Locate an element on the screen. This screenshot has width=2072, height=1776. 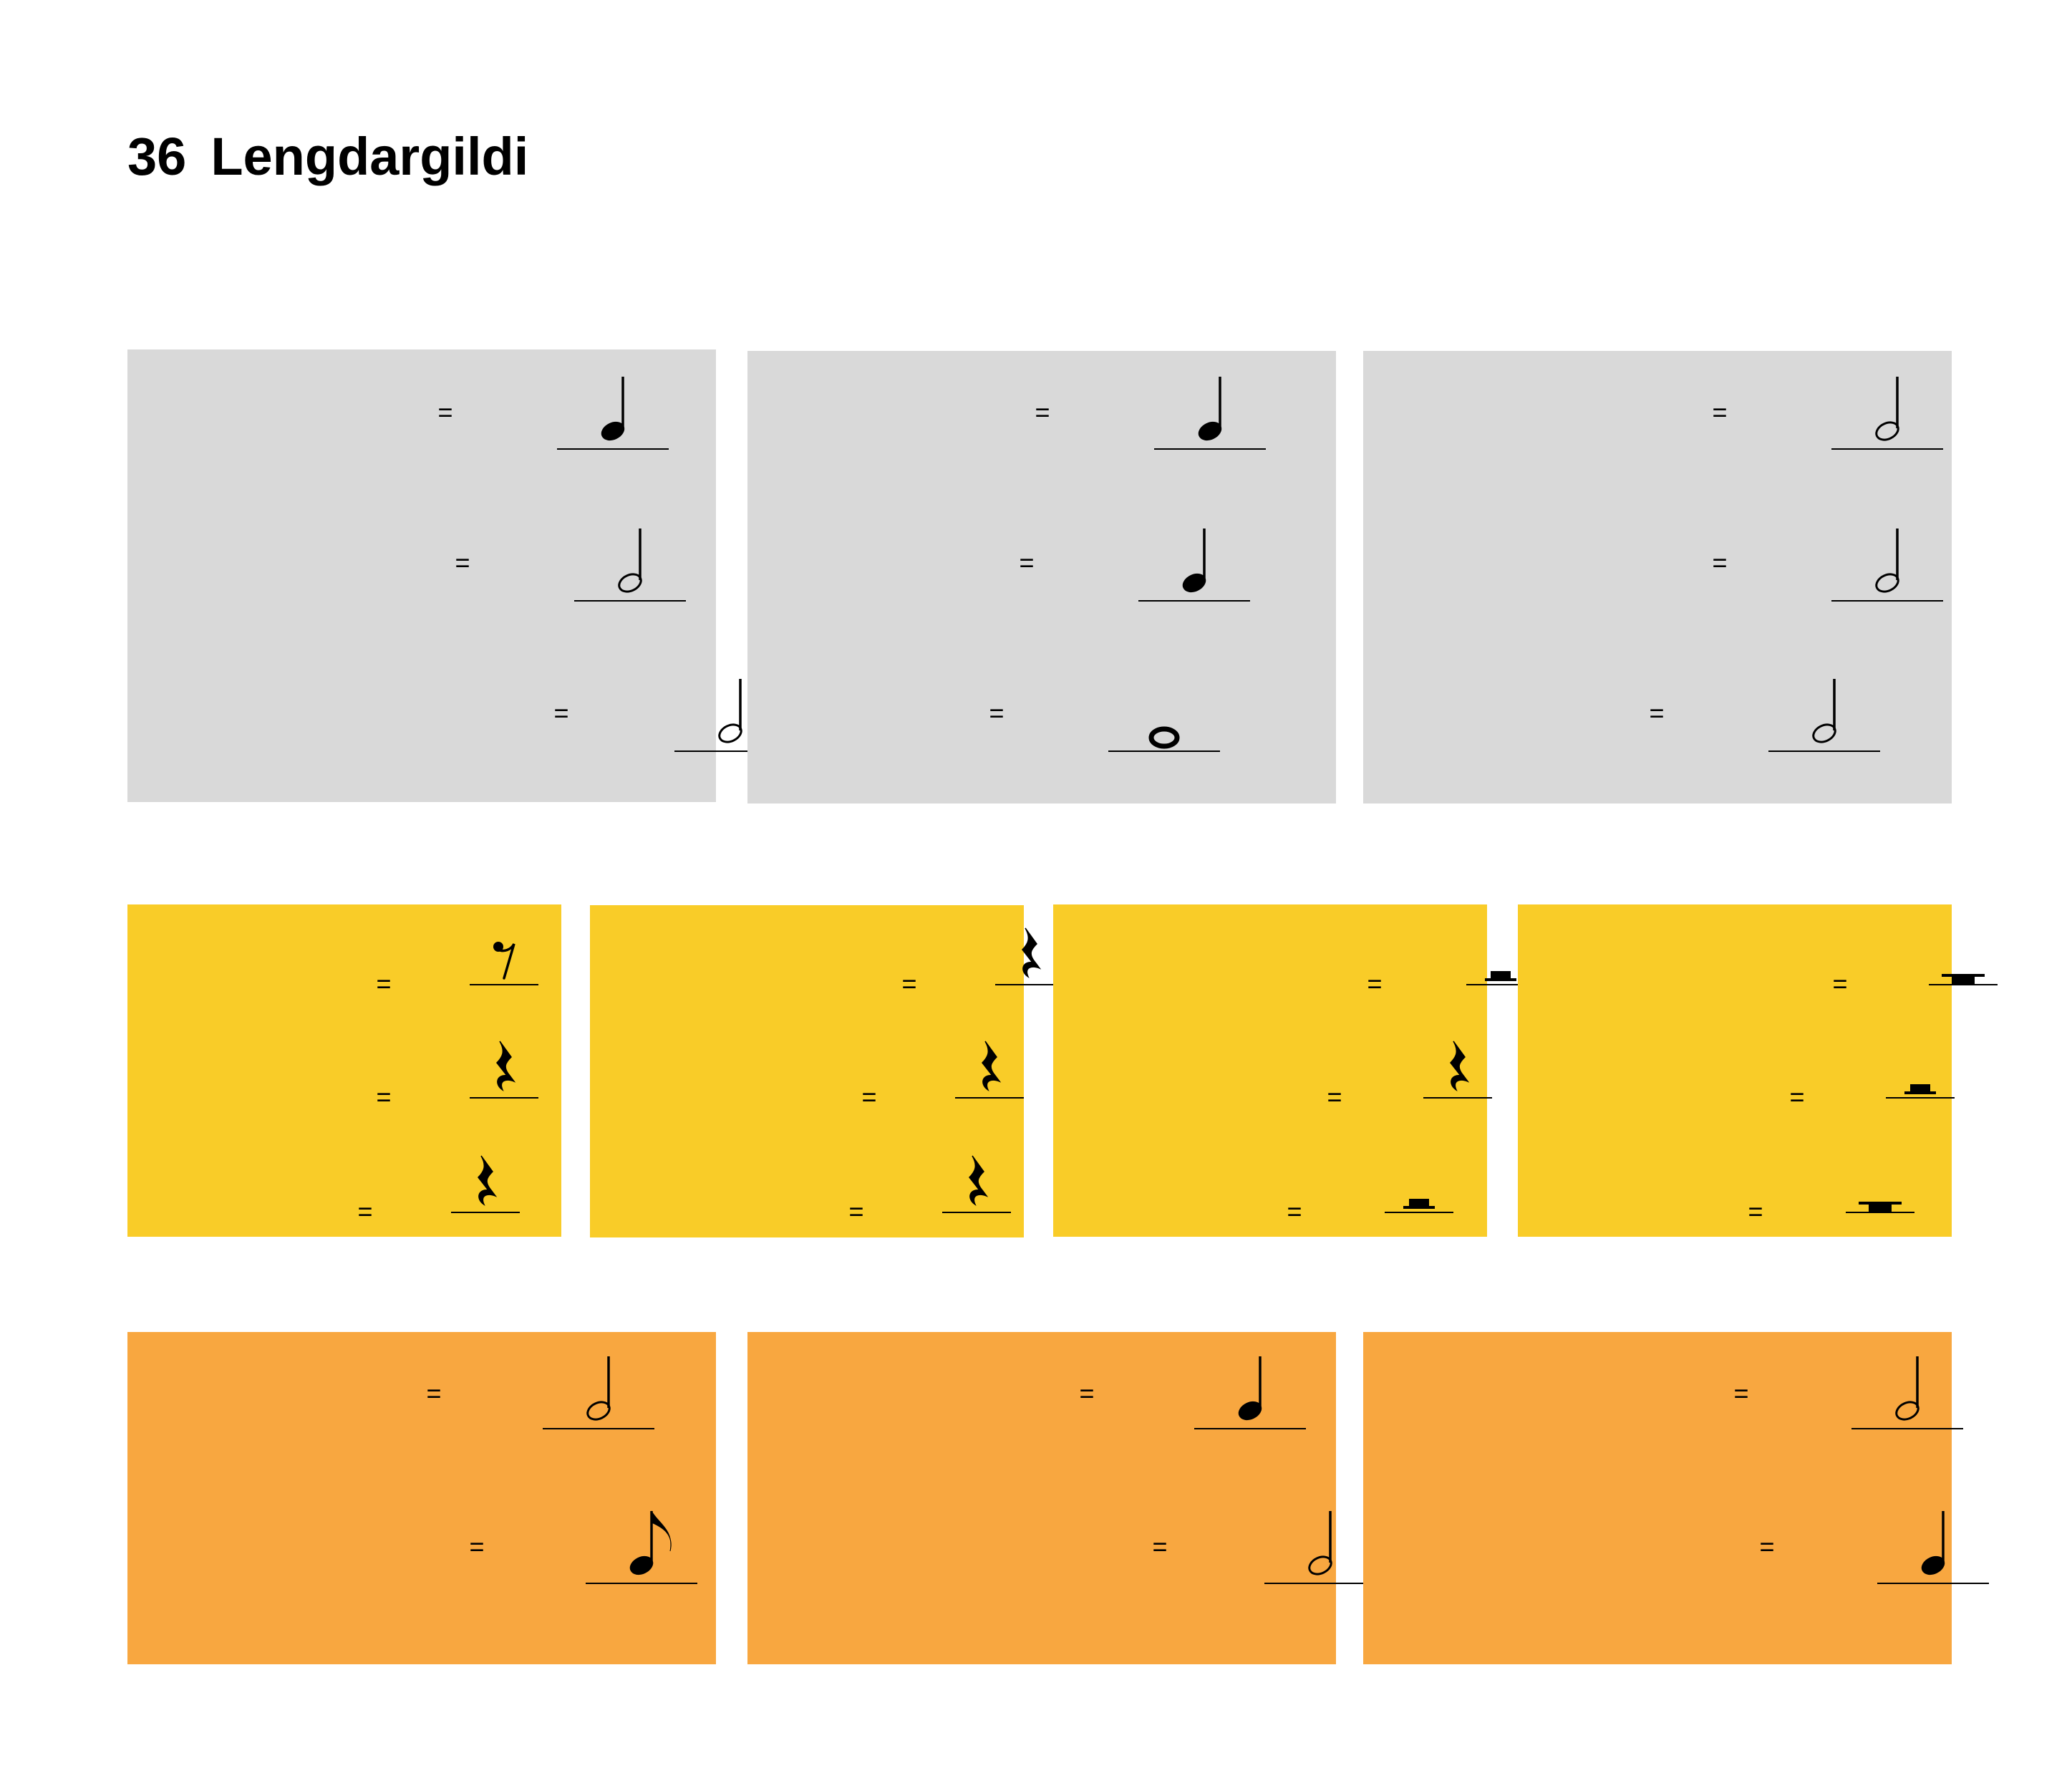
whole-note-icon is located at coordinates (1164, 738).